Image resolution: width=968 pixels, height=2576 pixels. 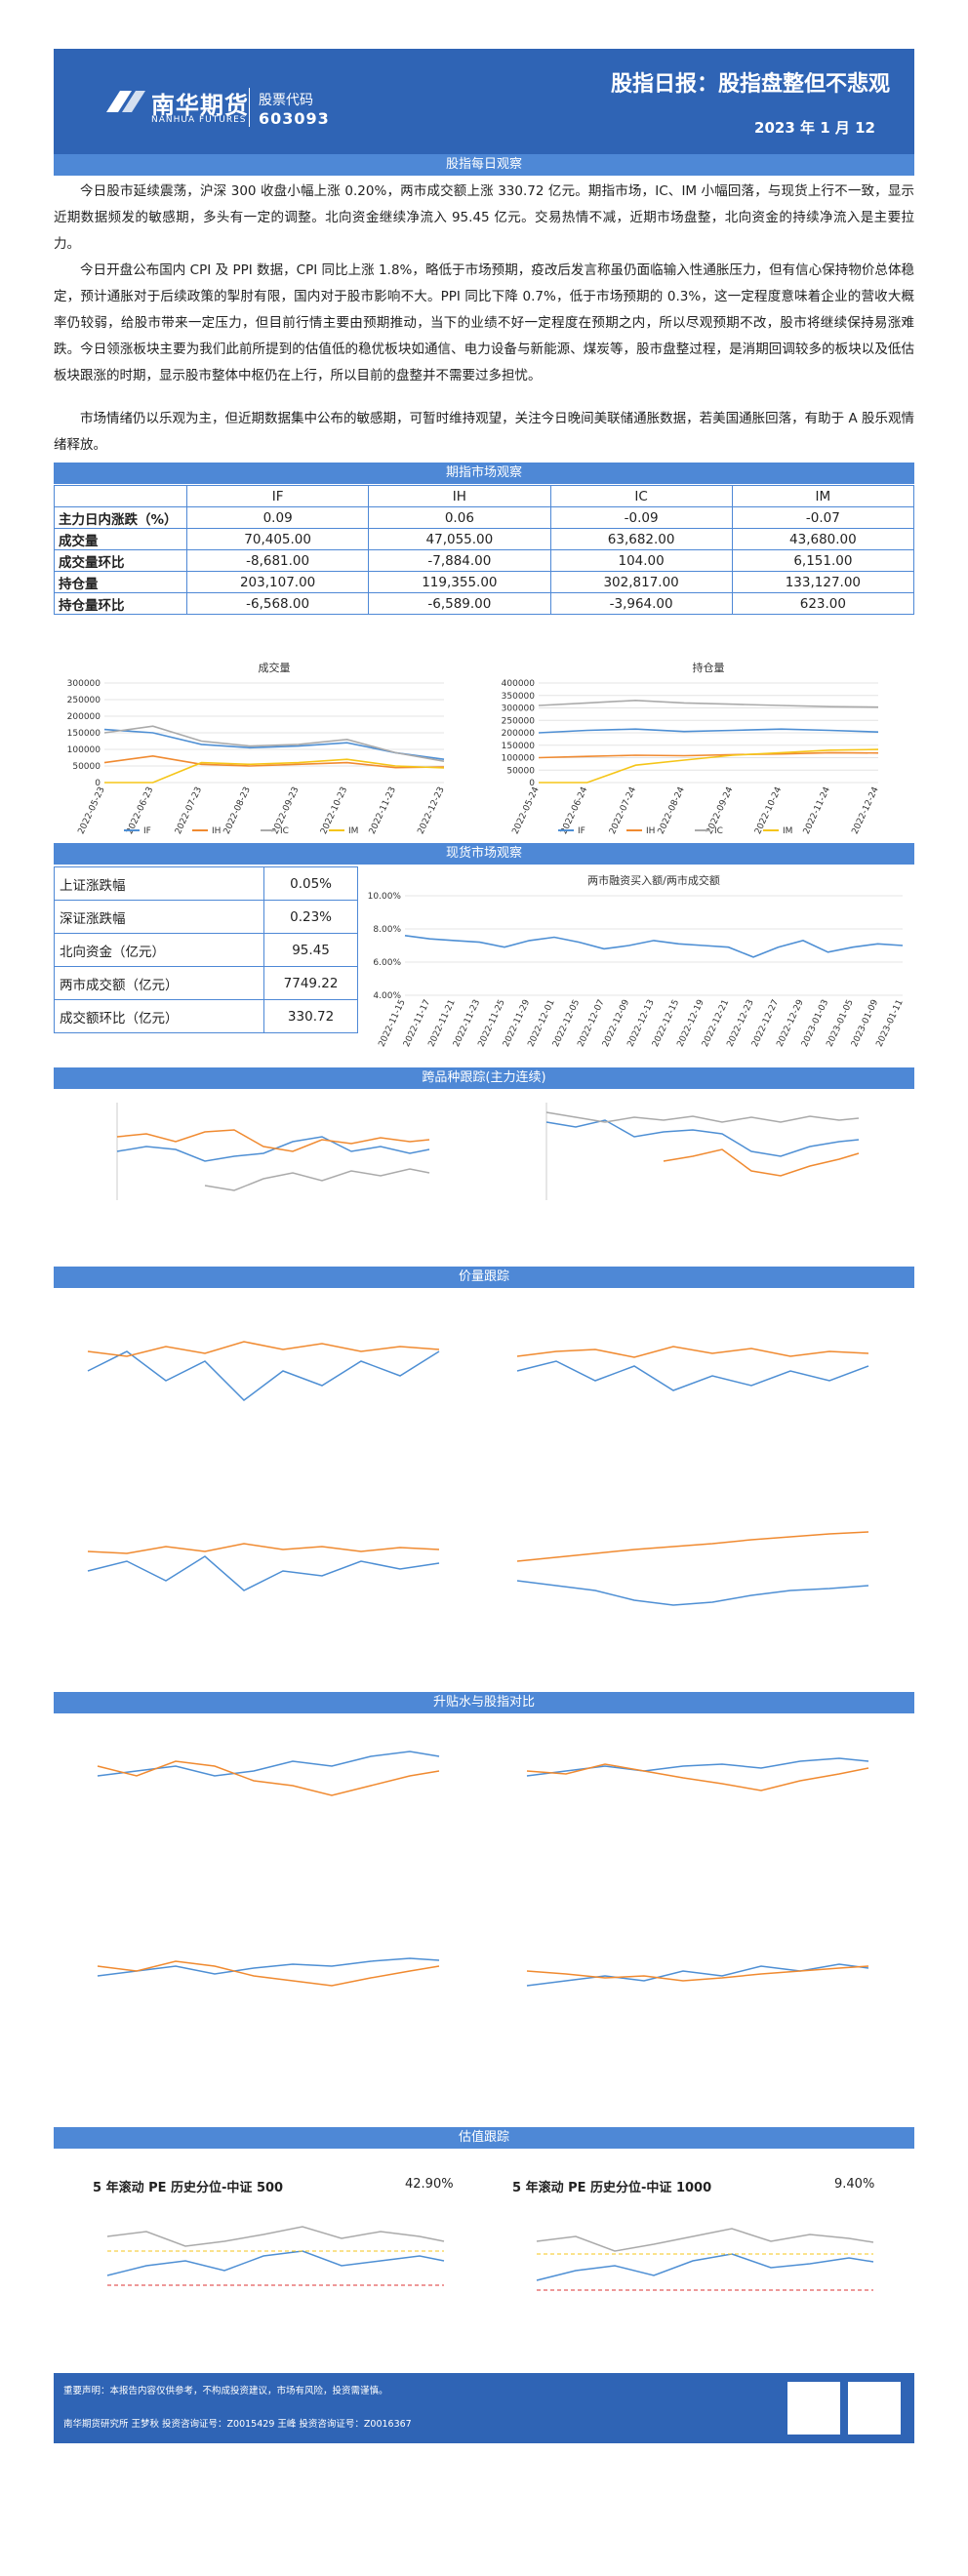 I want to click on row-label: 北向资金（亿元）, so click(x=159, y=950).